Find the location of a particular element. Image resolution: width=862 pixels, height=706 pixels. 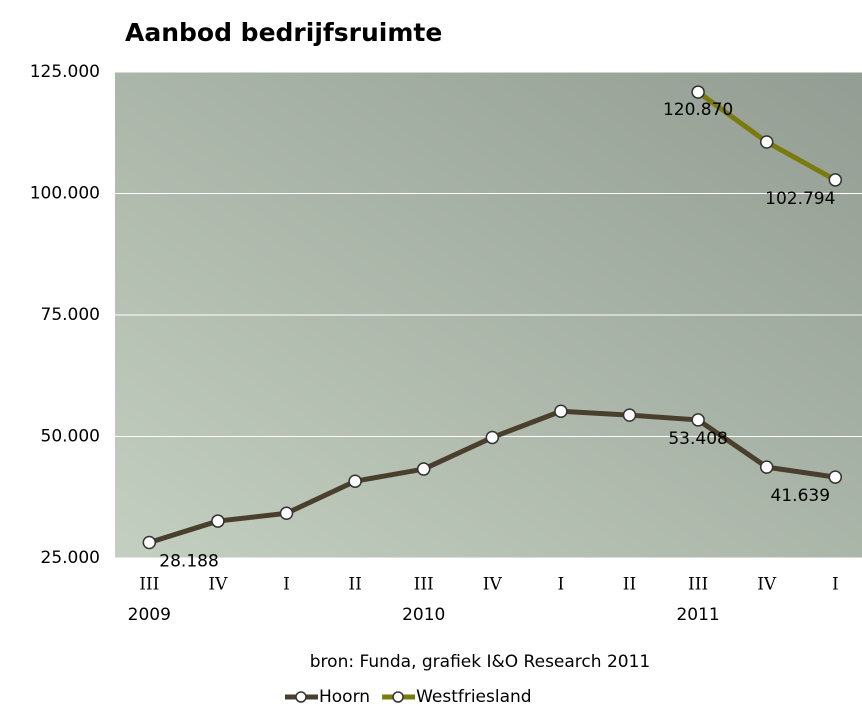

data-label: 102.794 is located at coordinates (800, 199).